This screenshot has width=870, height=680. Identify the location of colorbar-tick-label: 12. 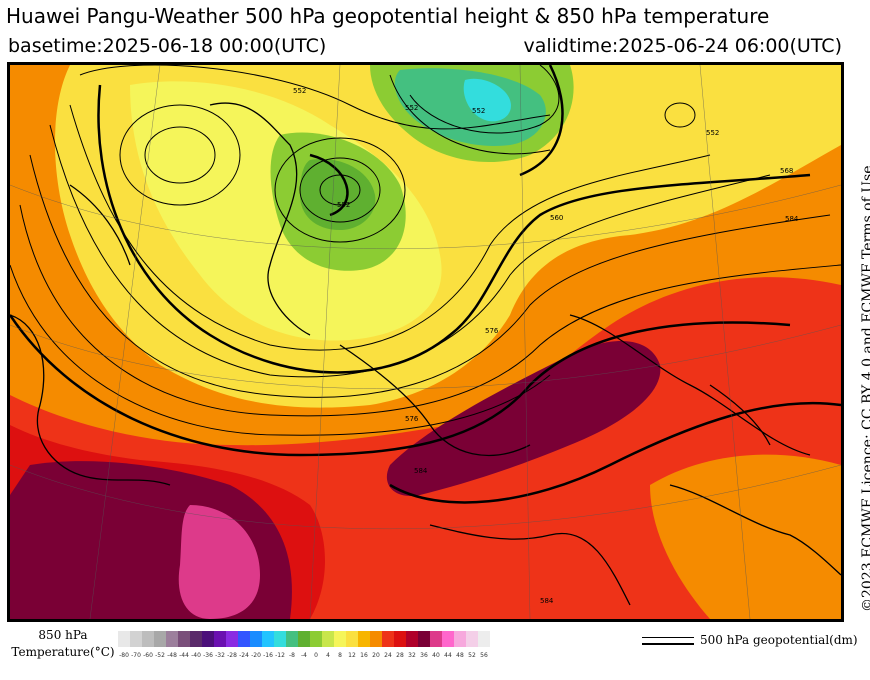
(352, 655).